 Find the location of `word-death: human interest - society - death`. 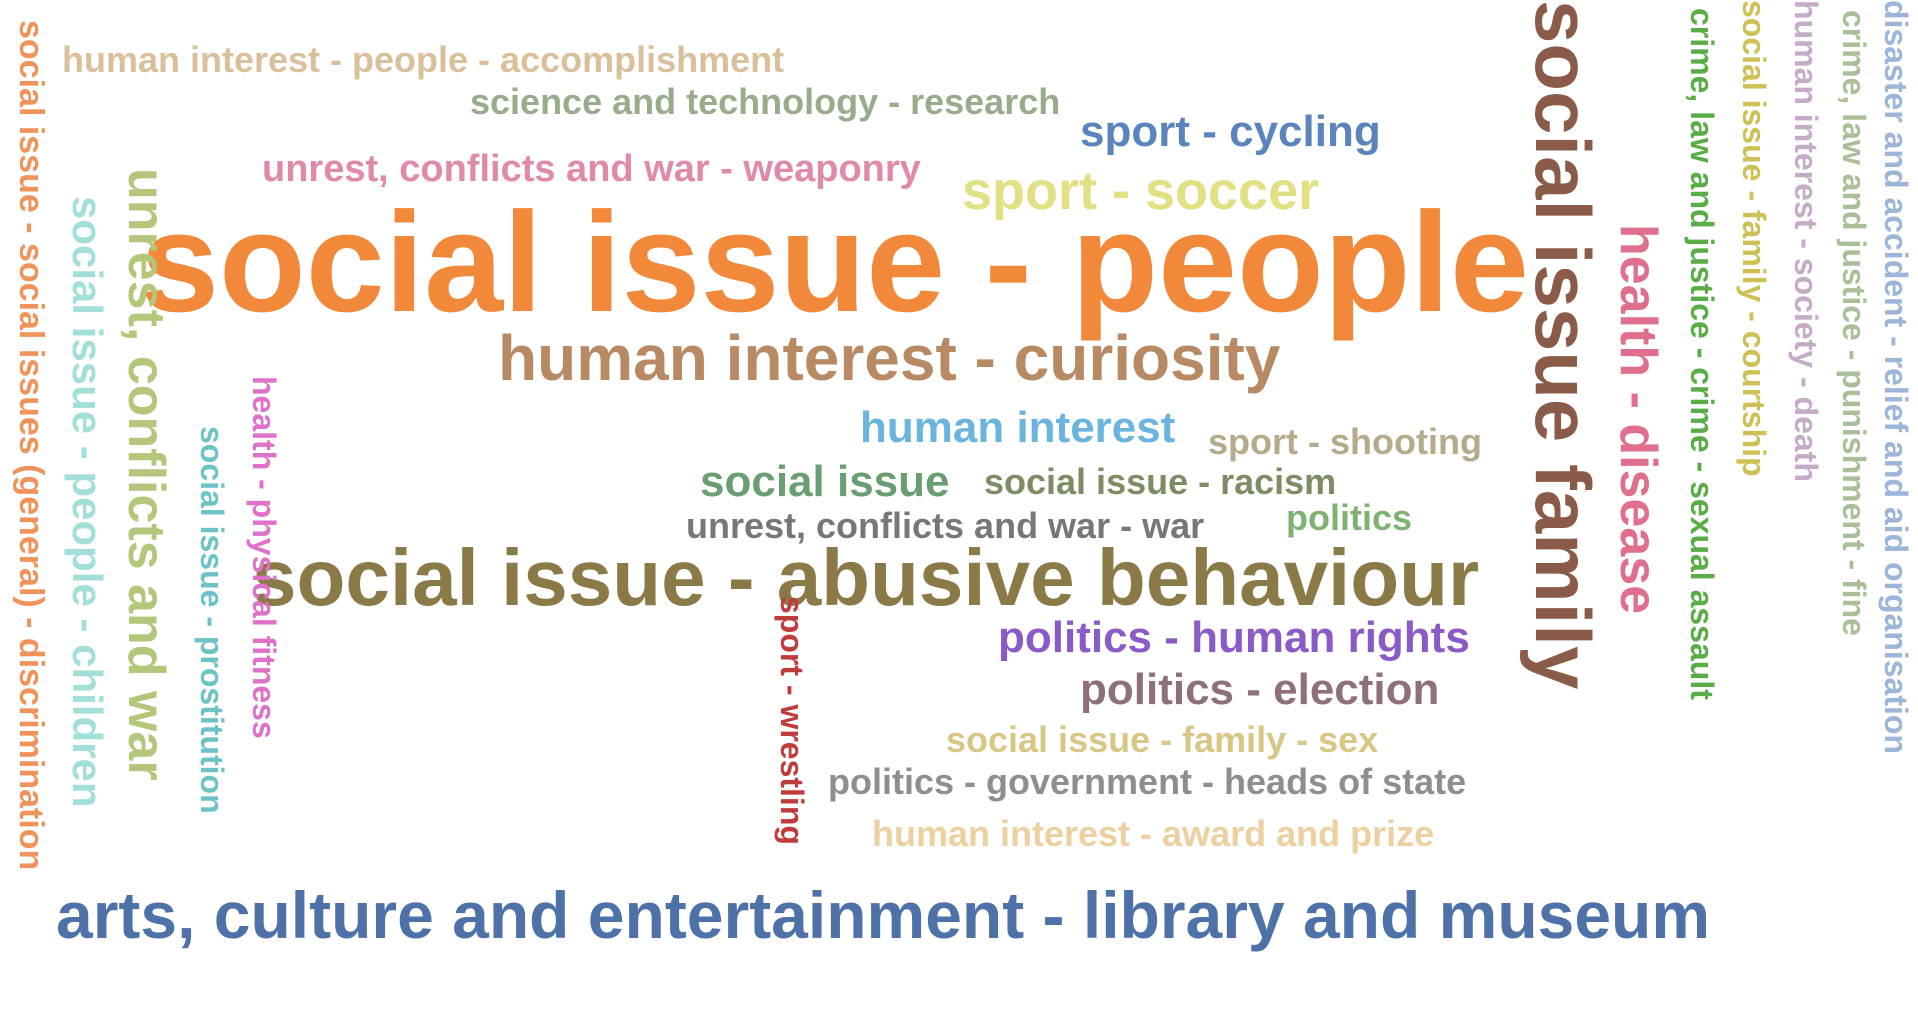

word-death: human interest - society - death is located at coordinates (1806, 241).